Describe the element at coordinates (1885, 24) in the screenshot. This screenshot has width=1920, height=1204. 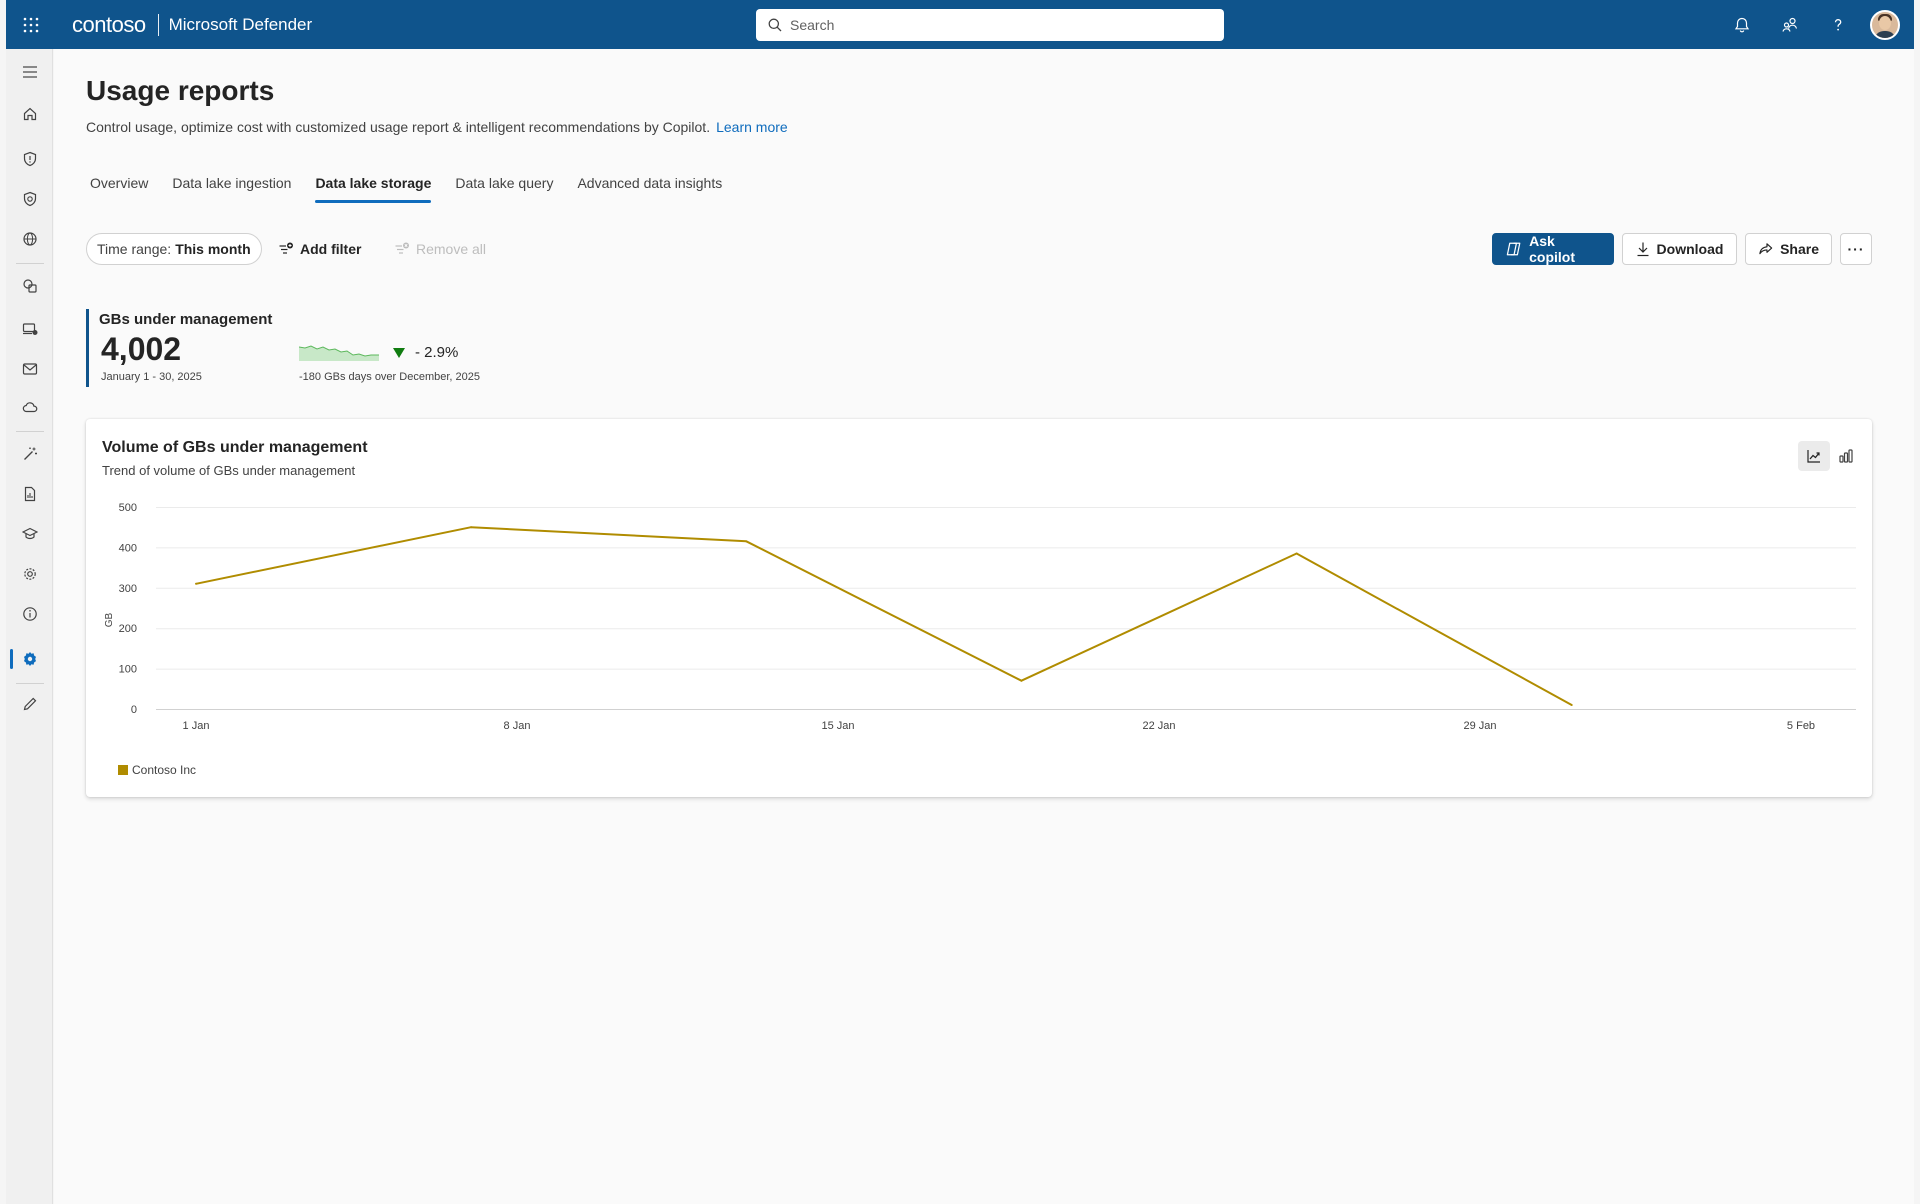
I see `user-avatar` at that location.